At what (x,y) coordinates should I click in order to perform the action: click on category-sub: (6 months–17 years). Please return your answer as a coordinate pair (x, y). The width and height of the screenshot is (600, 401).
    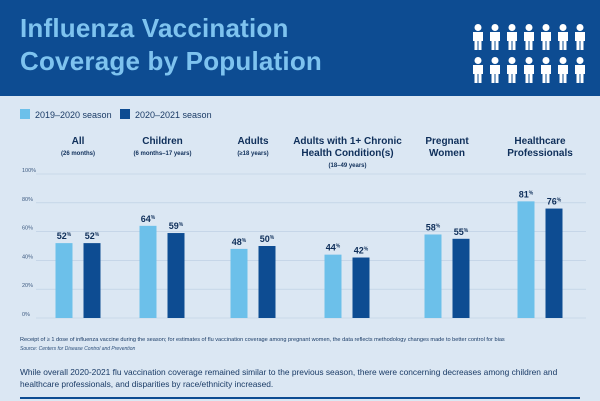
    Looking at the image, I should click on (162, 154).